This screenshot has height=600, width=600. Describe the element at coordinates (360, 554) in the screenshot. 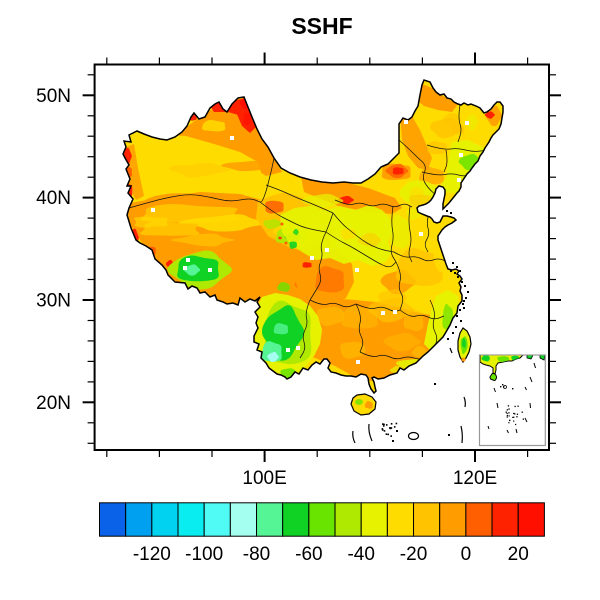

I see `svg-text: -40` at that location.